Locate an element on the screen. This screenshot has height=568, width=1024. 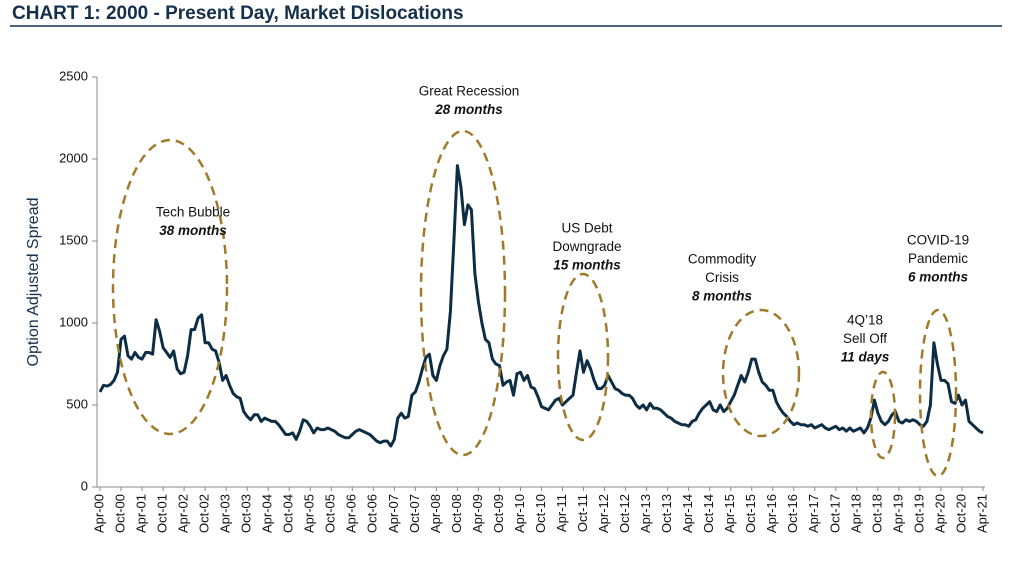
annotation-label: Tech Bubble is located at coordinates (193, 212).